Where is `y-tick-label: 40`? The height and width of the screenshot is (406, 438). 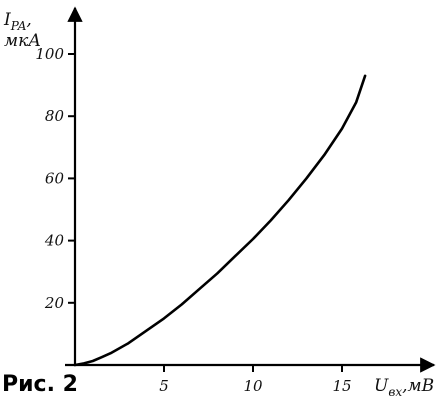 y-tick-label: 40 is located at coordinates (54, 241).